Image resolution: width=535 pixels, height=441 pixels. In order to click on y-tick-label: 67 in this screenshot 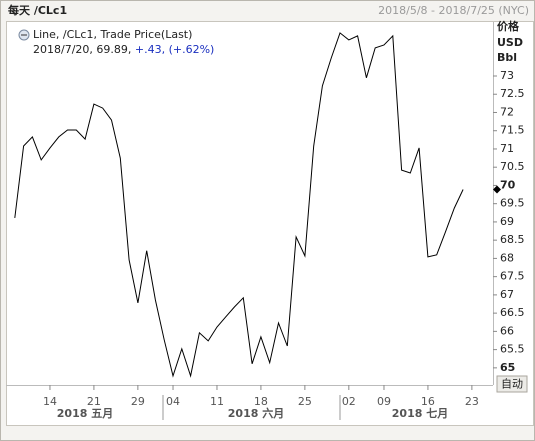, I will do `click(507, 294)`.